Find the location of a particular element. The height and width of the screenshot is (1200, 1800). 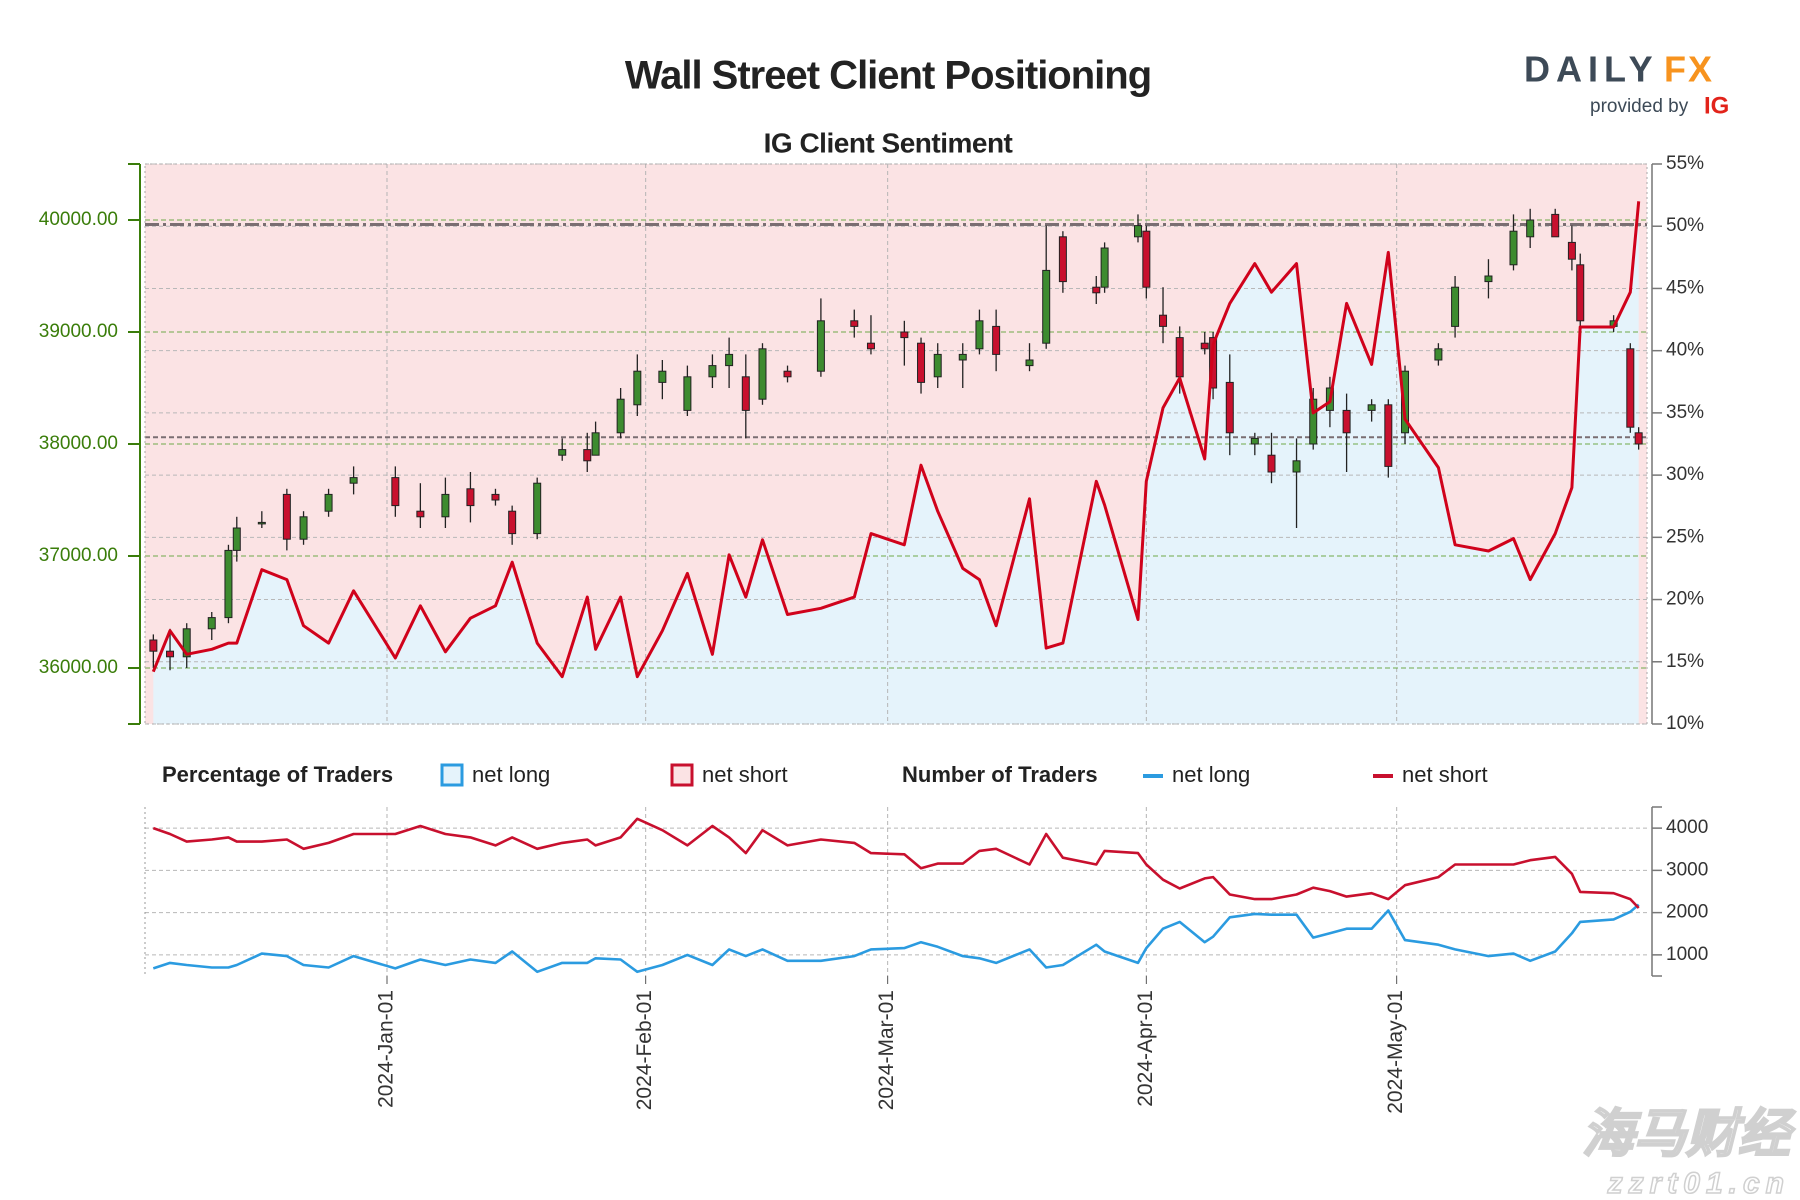

logo-text: DAILY is located at coordinates (1591, 69).